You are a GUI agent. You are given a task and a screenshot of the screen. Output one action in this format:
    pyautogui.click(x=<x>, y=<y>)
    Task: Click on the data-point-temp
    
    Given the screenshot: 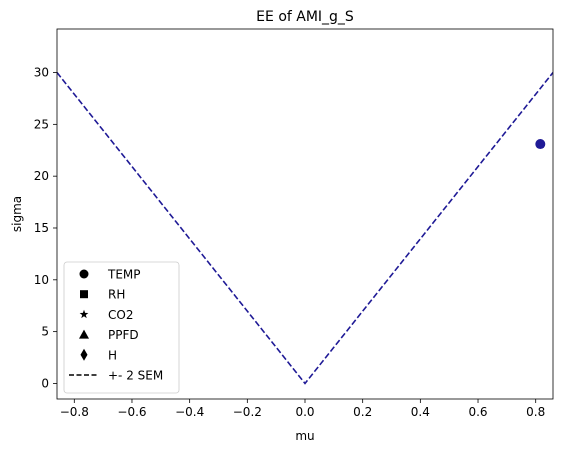 What is the action you would take?
    pyautogui.click(x=540, y=144)
    